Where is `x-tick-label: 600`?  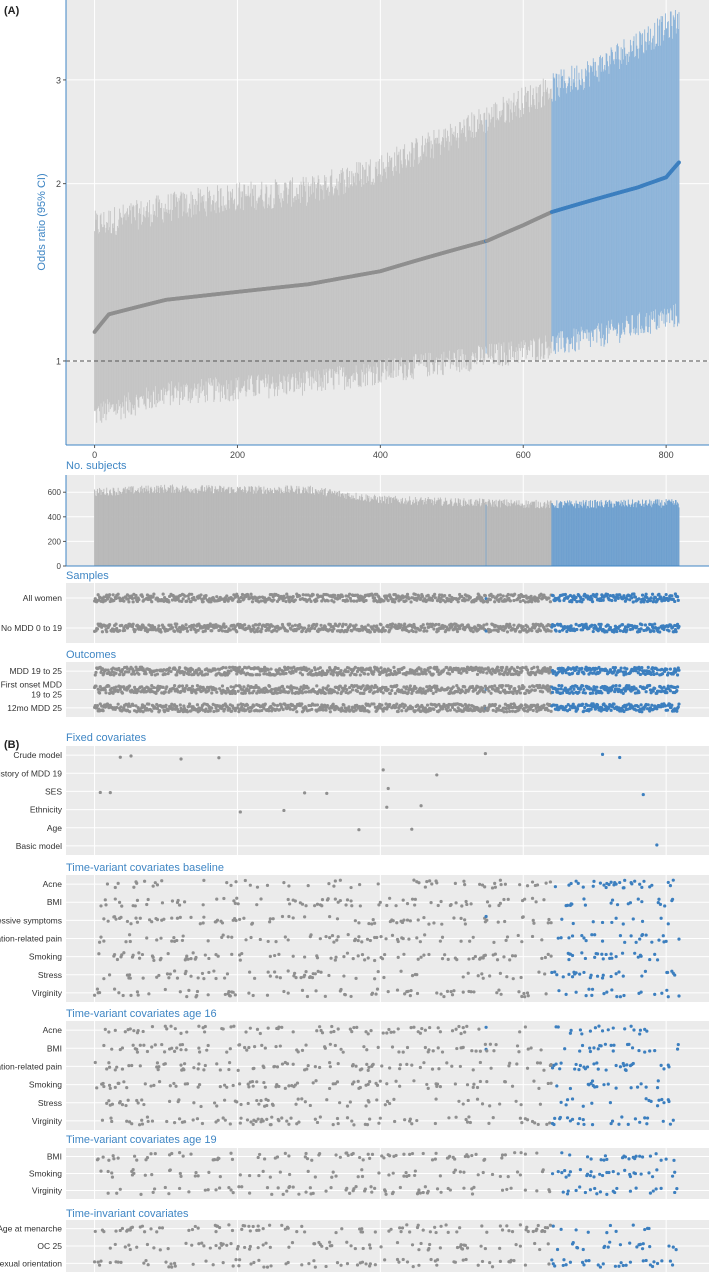 x-tick-label: 600 is located at coordinates (523, 455).